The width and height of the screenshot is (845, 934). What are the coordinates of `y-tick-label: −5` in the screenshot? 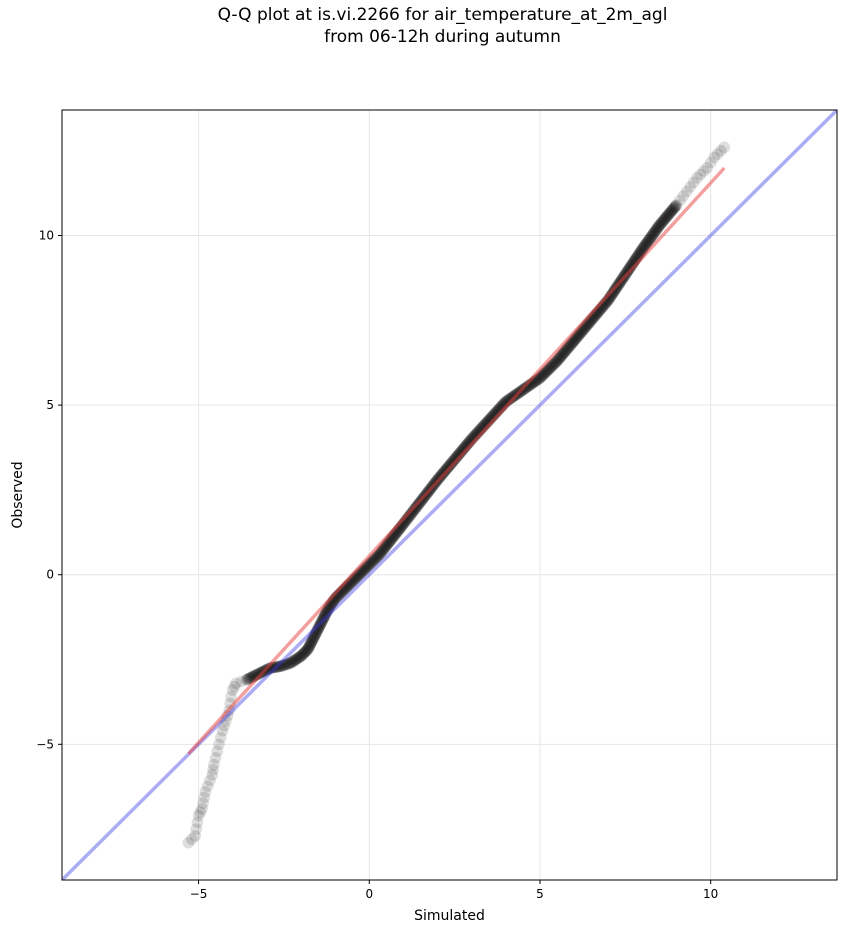 It's located at (45, 744).